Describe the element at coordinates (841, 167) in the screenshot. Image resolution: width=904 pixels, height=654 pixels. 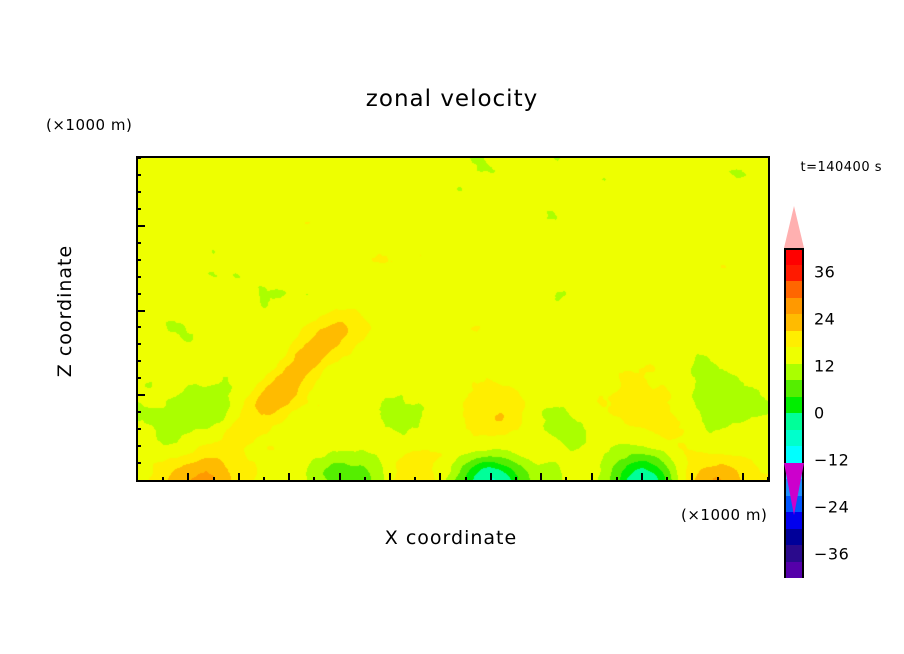
I see `timestamp-annotation: t=140400 s` at that location.